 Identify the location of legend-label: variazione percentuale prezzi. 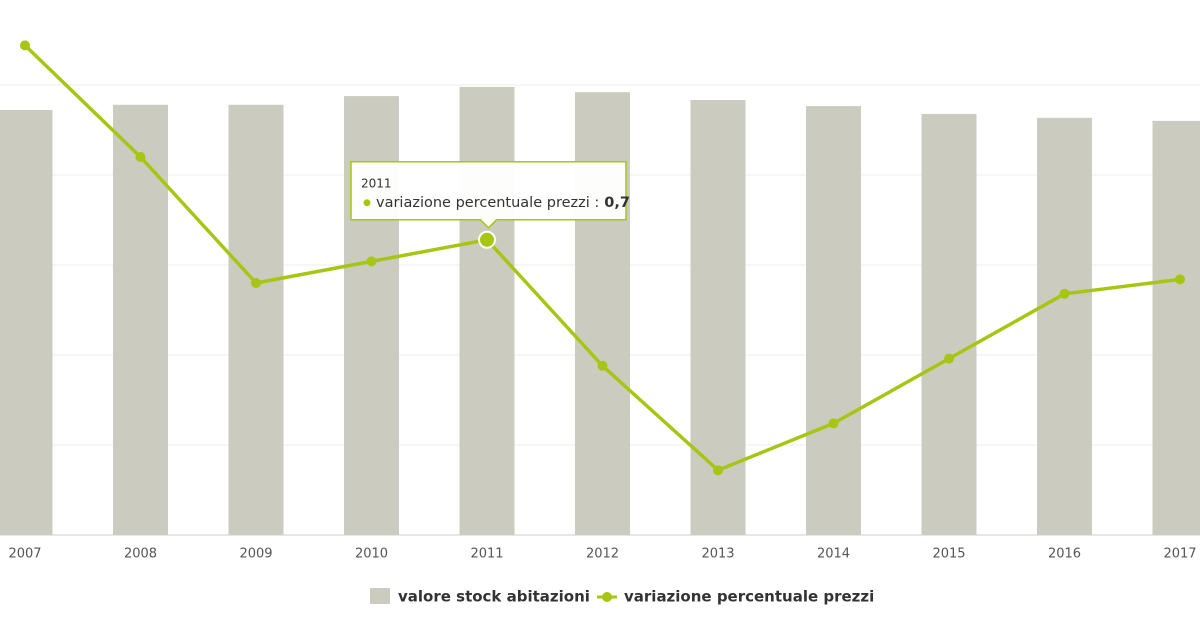
(749, 597).